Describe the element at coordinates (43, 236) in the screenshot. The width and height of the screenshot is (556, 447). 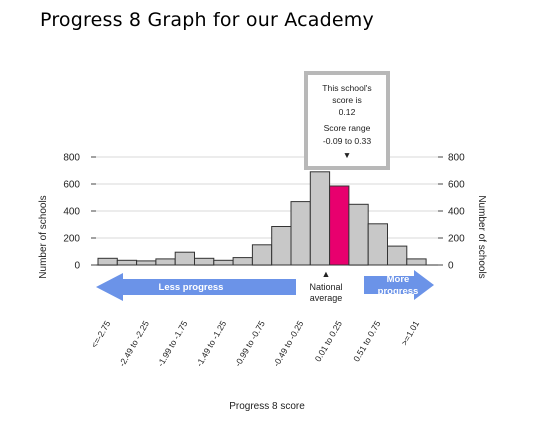
I see `y-axis-title-left: Number of schools` at that location.